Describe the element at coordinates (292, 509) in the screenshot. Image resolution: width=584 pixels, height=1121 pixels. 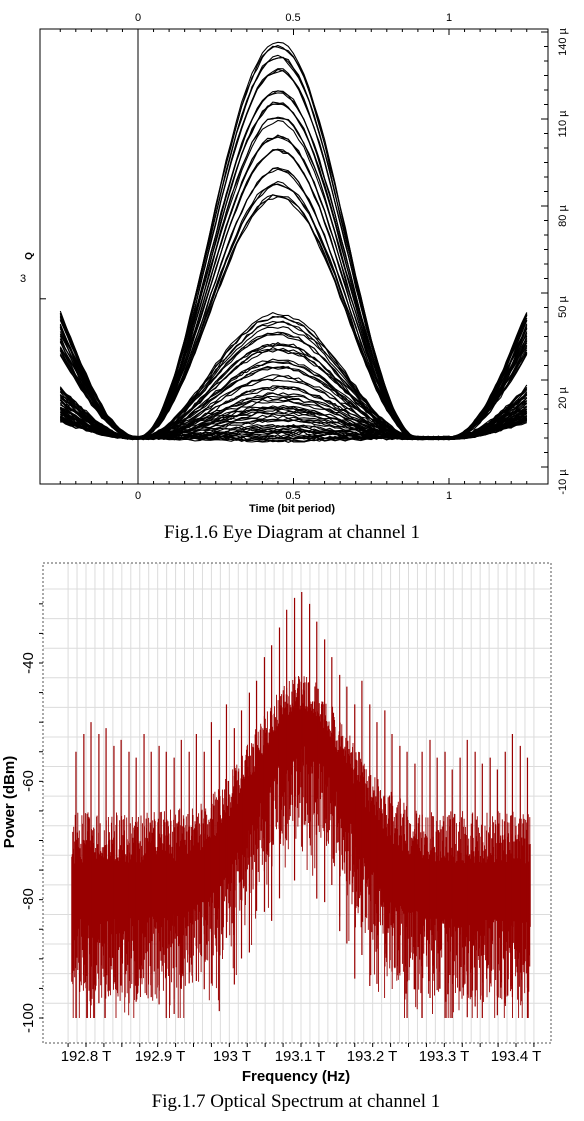
I see `eye-x-label: Time (bit period)` at that location.